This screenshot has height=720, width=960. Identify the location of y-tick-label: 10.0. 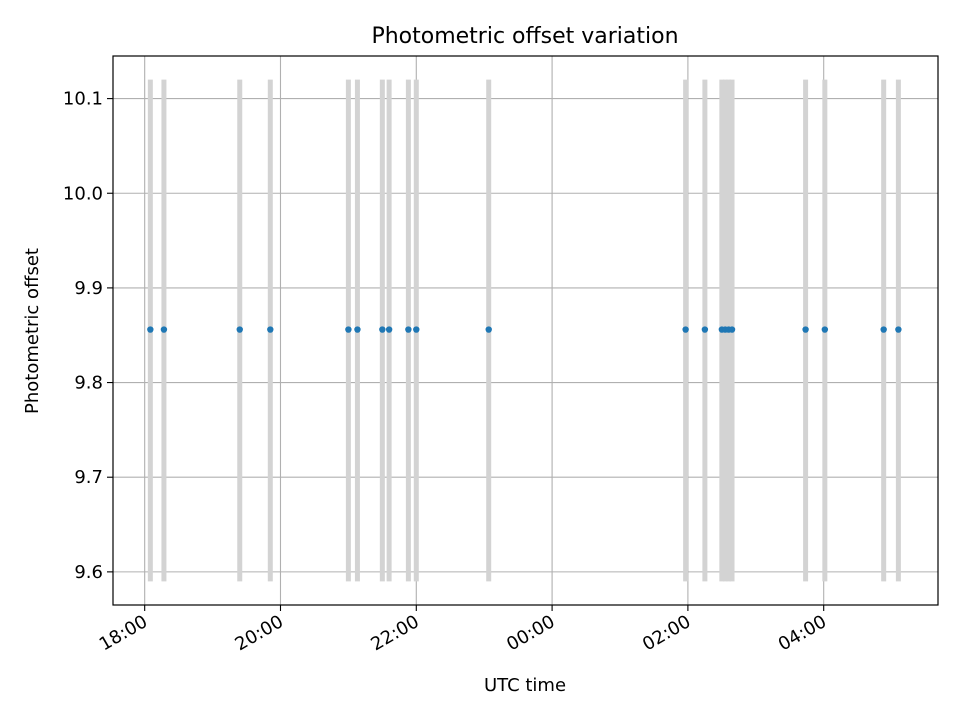
(83, 193).